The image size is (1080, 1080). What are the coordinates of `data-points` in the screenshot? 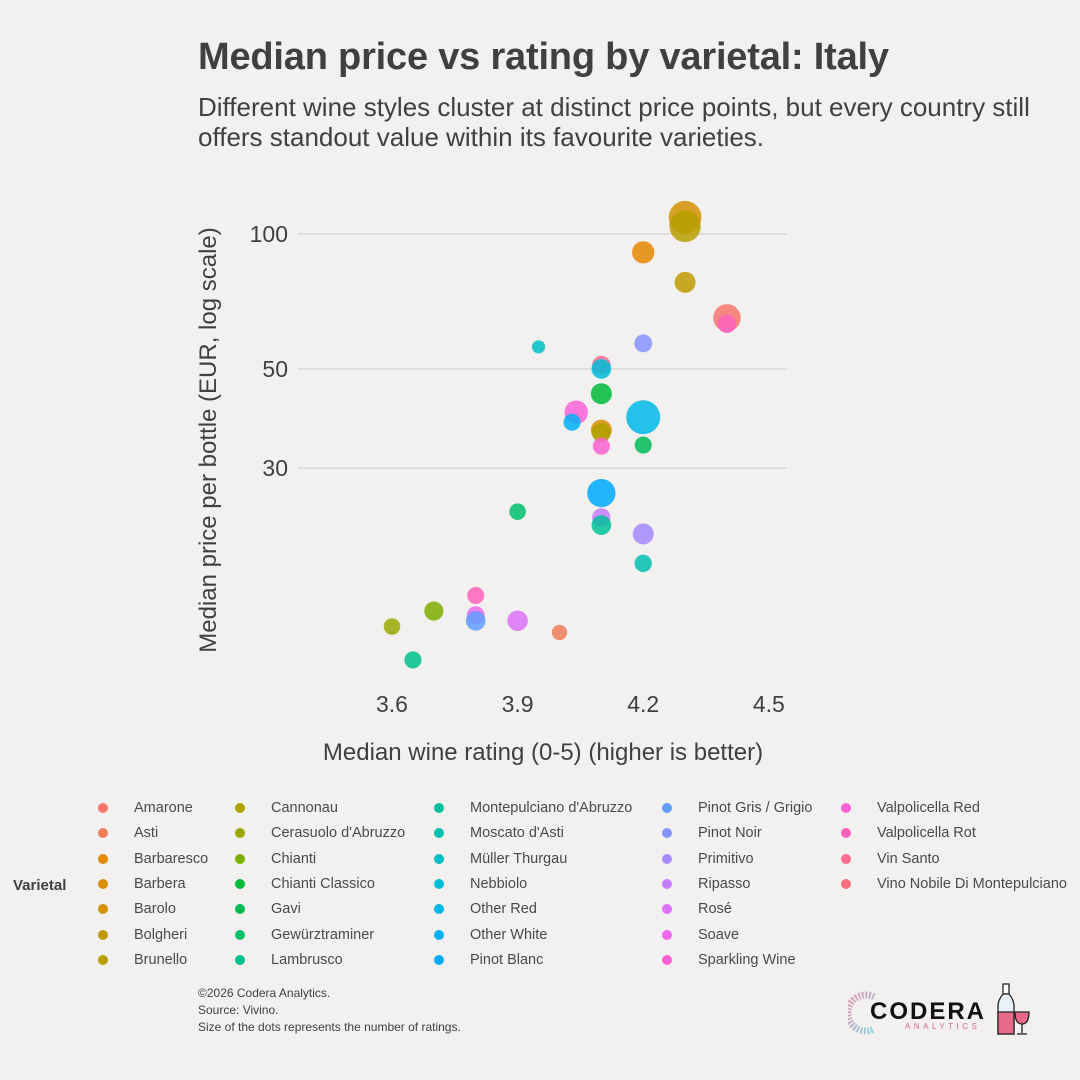 It's located at (562, 434).